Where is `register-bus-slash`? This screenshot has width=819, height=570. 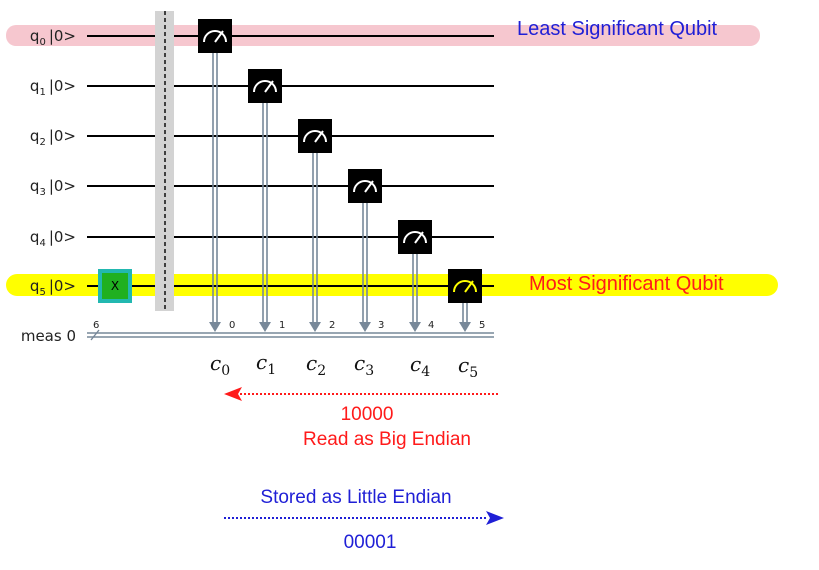
register-bus-slash is located at coordinates (95, 335).